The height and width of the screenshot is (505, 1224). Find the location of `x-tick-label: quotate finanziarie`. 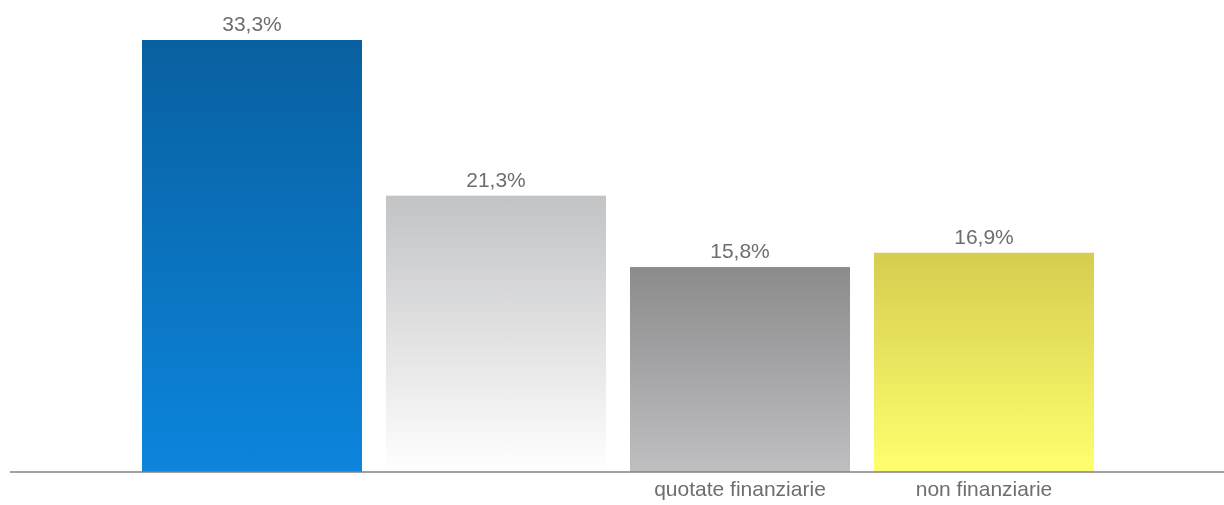

x-tick-label: quotate finanziarie is located at coordinates (740, 488).